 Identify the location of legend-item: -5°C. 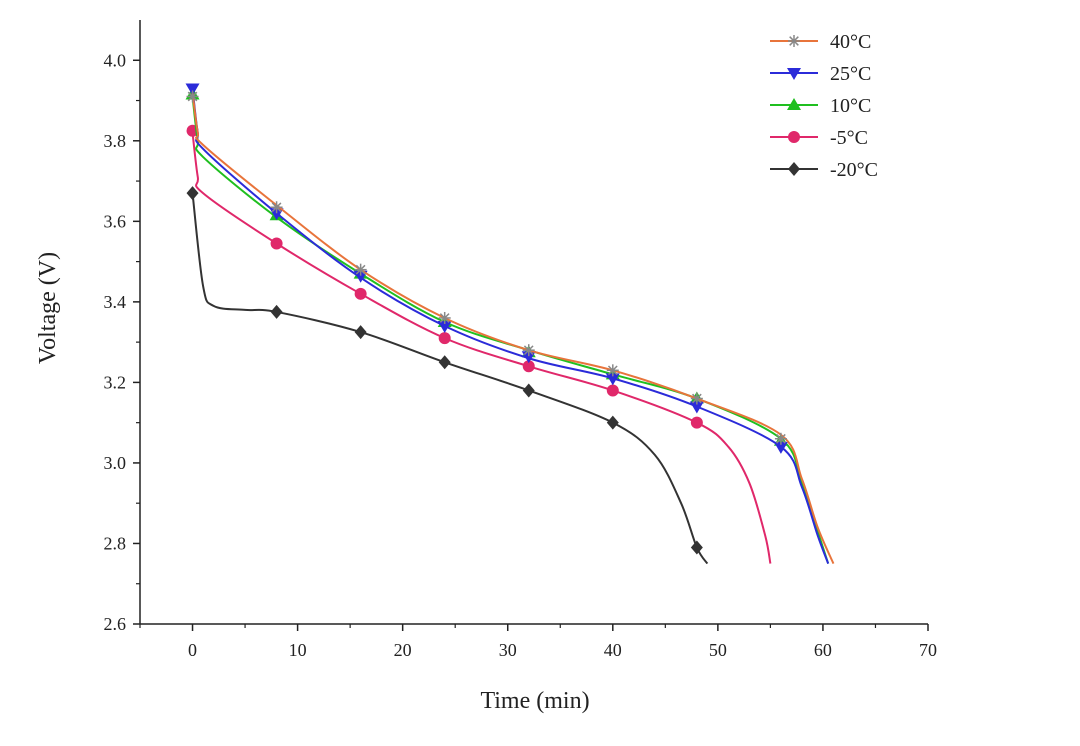
(819, 138).